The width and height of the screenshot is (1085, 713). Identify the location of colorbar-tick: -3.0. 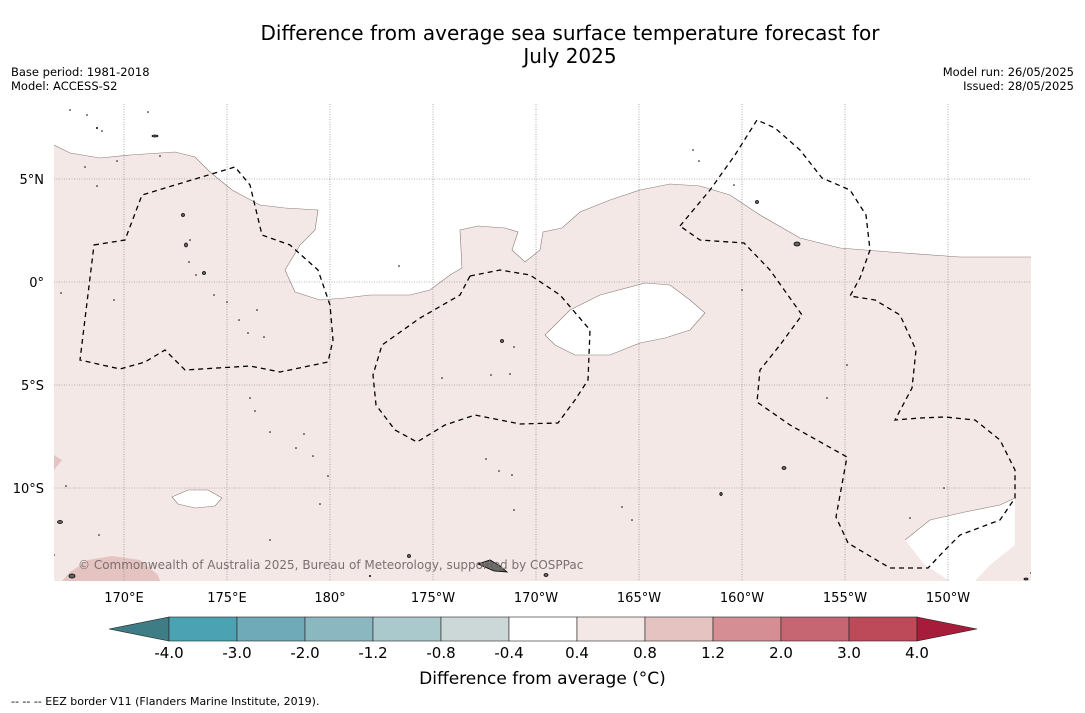
(236, 653).